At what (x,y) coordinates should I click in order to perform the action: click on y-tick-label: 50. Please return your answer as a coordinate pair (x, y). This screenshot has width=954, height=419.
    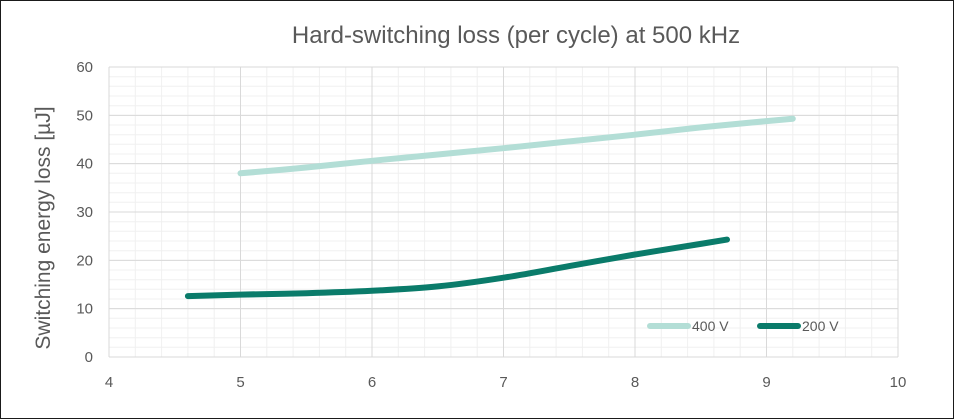
    Looking at the image, I should click on (84, 115).